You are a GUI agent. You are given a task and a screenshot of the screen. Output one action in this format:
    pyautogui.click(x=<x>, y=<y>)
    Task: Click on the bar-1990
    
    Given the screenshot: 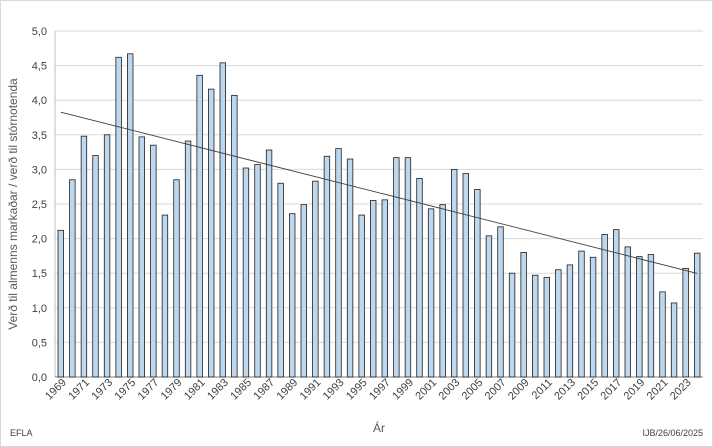 What is the action you would take?
    pyautogui.click(x=303, y=291)
    